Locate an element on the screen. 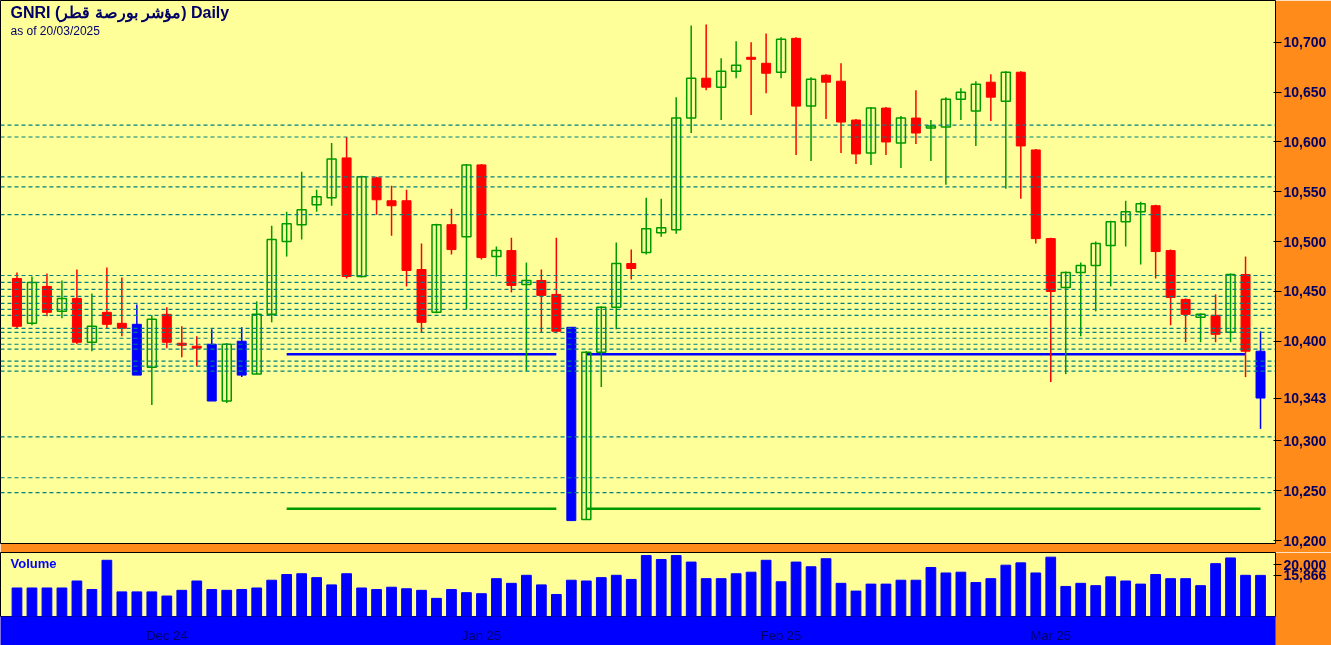  y-tick-label: 10,650 is located at coordinates (1305, 92).